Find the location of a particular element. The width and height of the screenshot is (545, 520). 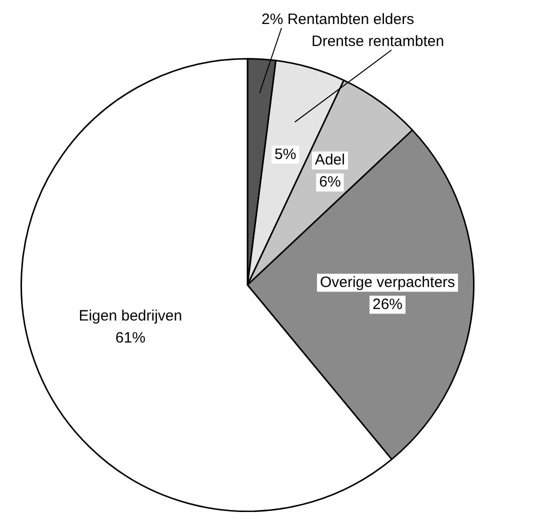

slice-label: Overige verpachters is located at coordinates (388, 282).